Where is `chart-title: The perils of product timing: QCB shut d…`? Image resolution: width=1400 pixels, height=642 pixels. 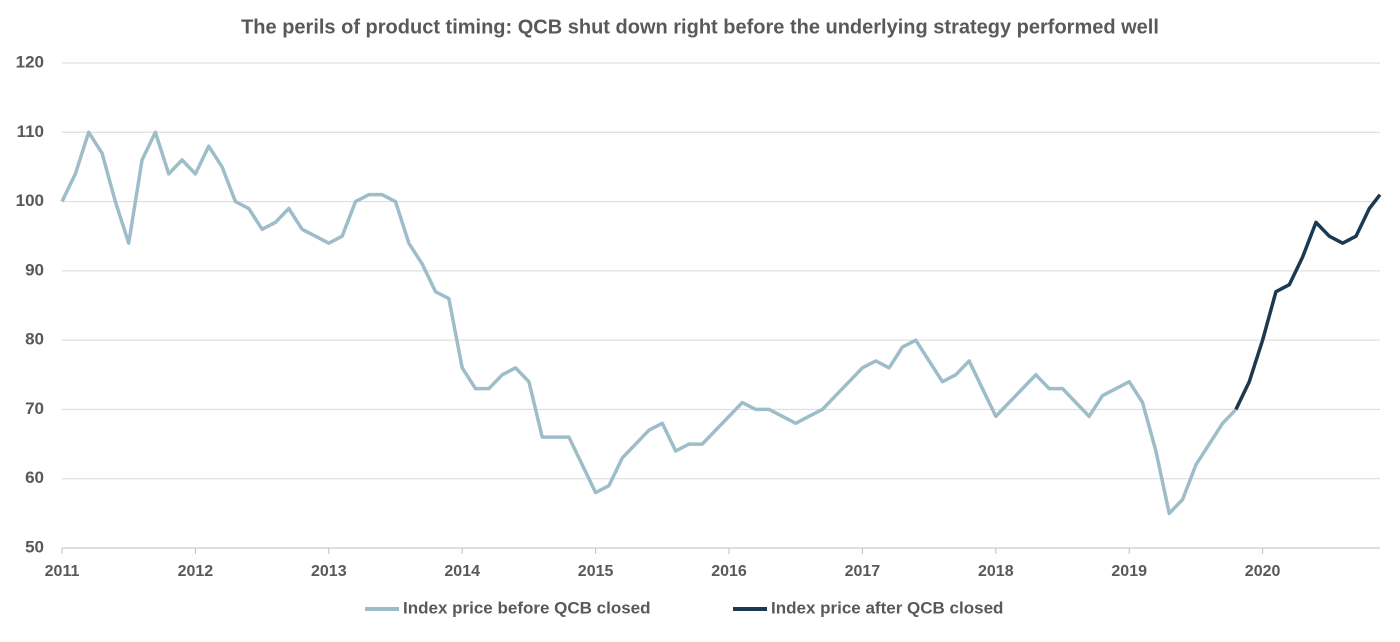 chart-title: The perils of product timing: QCB shut d… is located at coordinates (700, 27).